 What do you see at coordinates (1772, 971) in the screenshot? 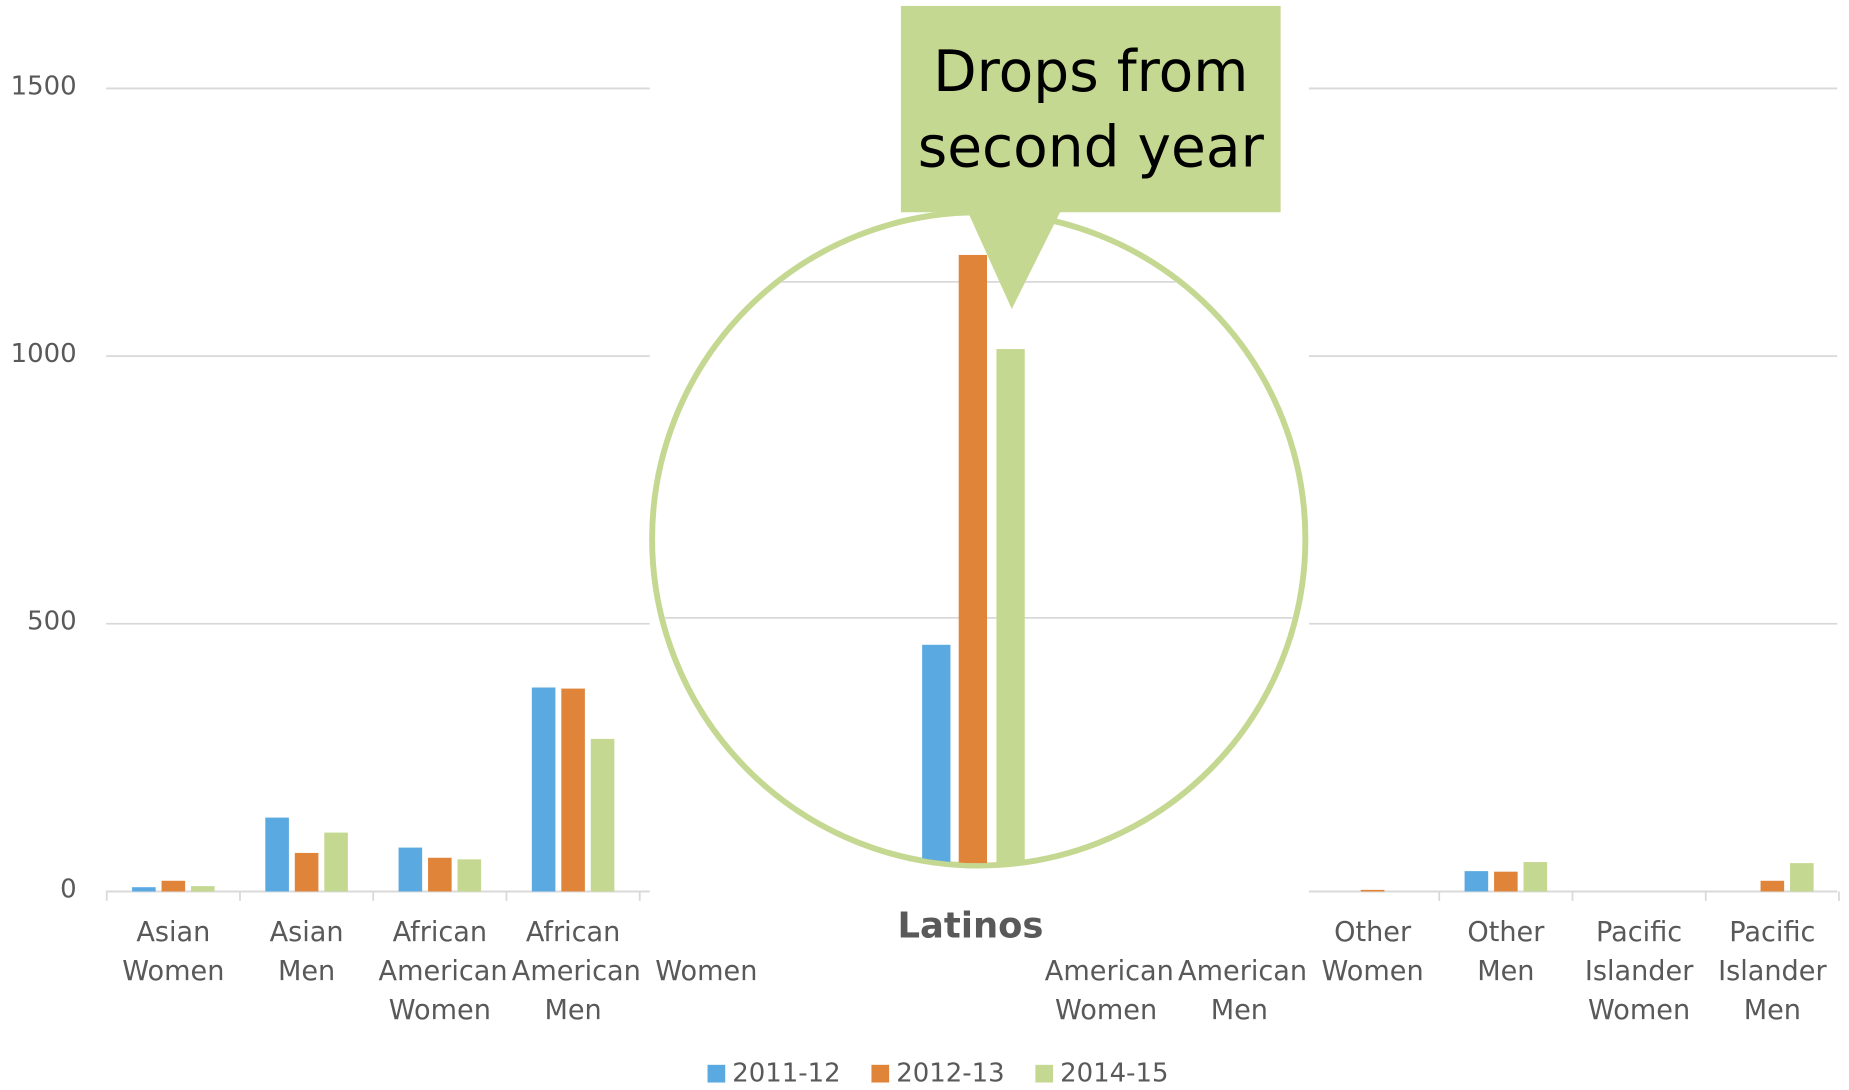
I see `x-tick-label: Pacific Islander Men` at bounding box center [1772, 971].